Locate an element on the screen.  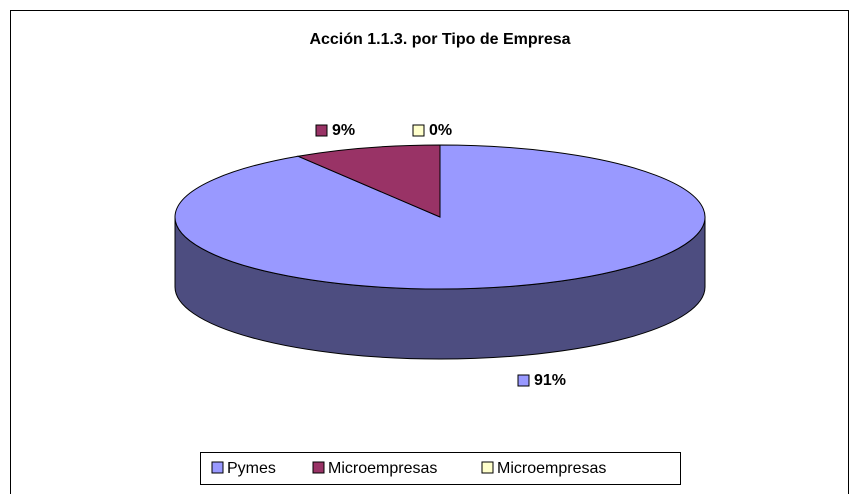
data-label: 0% is located at coordinates (440, 130).